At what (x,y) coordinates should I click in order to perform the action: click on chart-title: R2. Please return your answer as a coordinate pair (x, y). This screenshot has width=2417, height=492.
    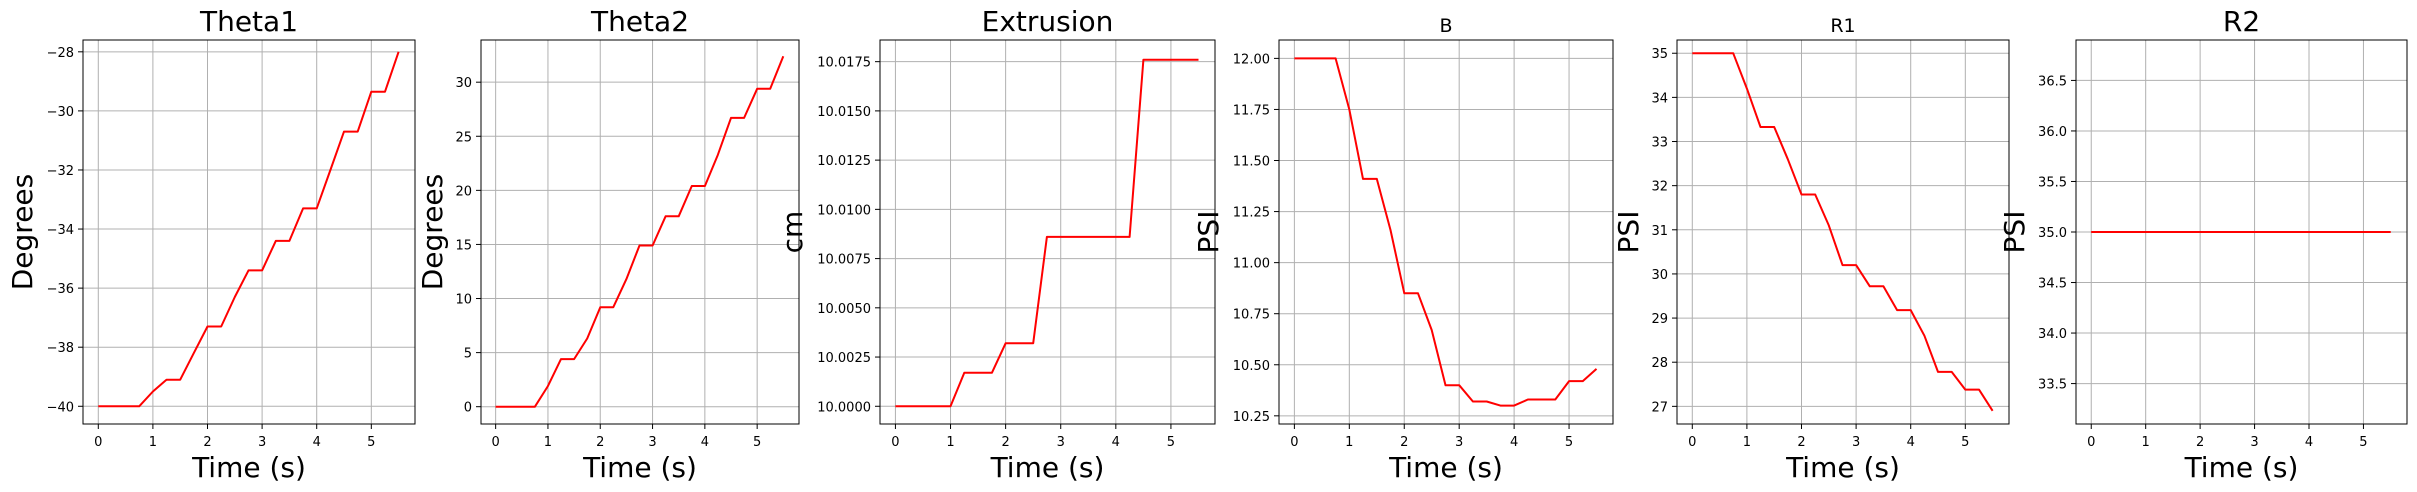
    Looking at the image, I should click on (2241, 21).